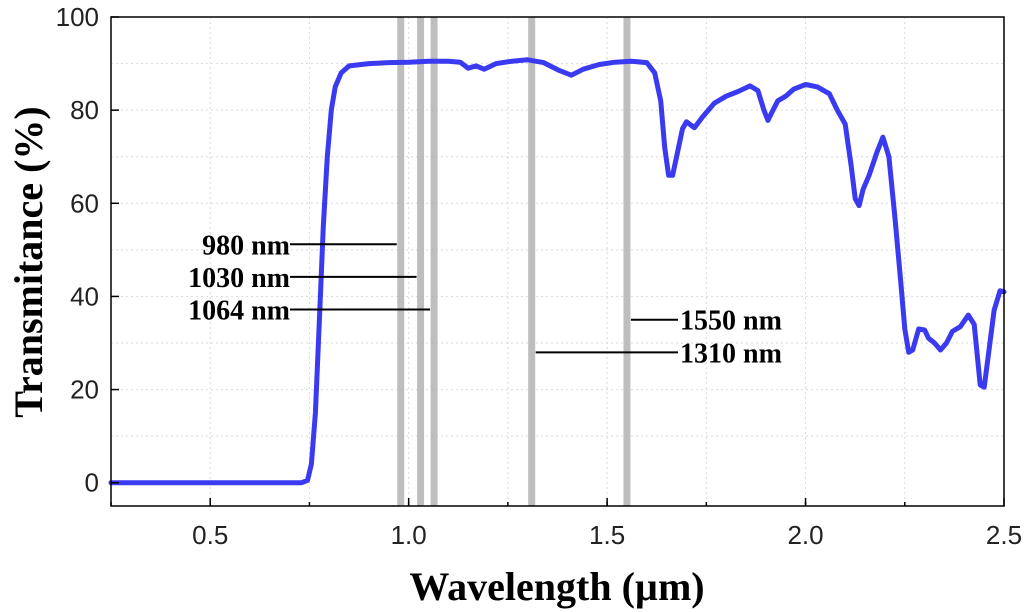 This screenshot has height=612, width=1030. I want to click on annotation-label: 1030 nm, so click(239, 278).